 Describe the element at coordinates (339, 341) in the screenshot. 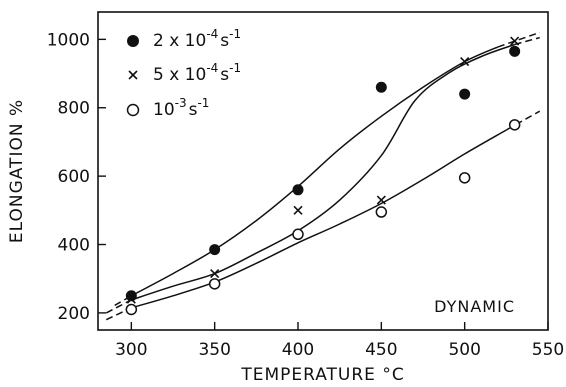

I see `x-axis-ticks: 300 350 400 450 500 550` at that location.